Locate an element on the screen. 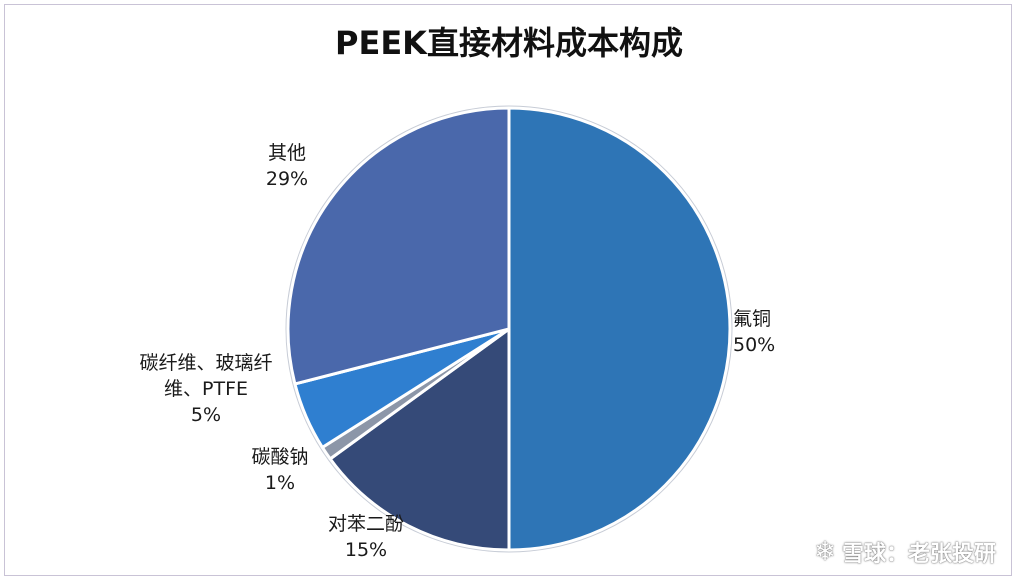 The height and width of the screenshot is (582, 1018). slice-label-text: 碳酸钠 is located at coordinates (280, 457).